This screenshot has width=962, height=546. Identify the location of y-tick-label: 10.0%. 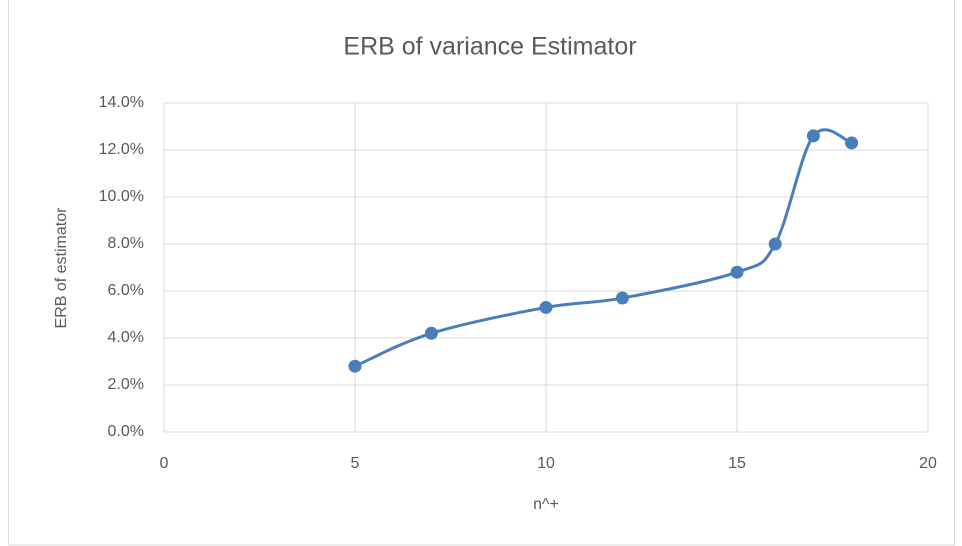
(121, 196).